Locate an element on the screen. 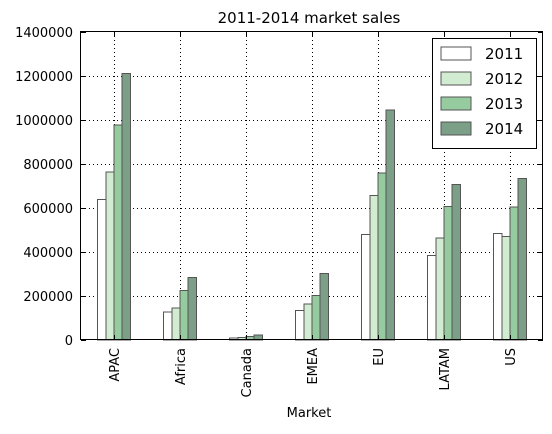  x-tick-label: EU is located at coordinates (379, 357).